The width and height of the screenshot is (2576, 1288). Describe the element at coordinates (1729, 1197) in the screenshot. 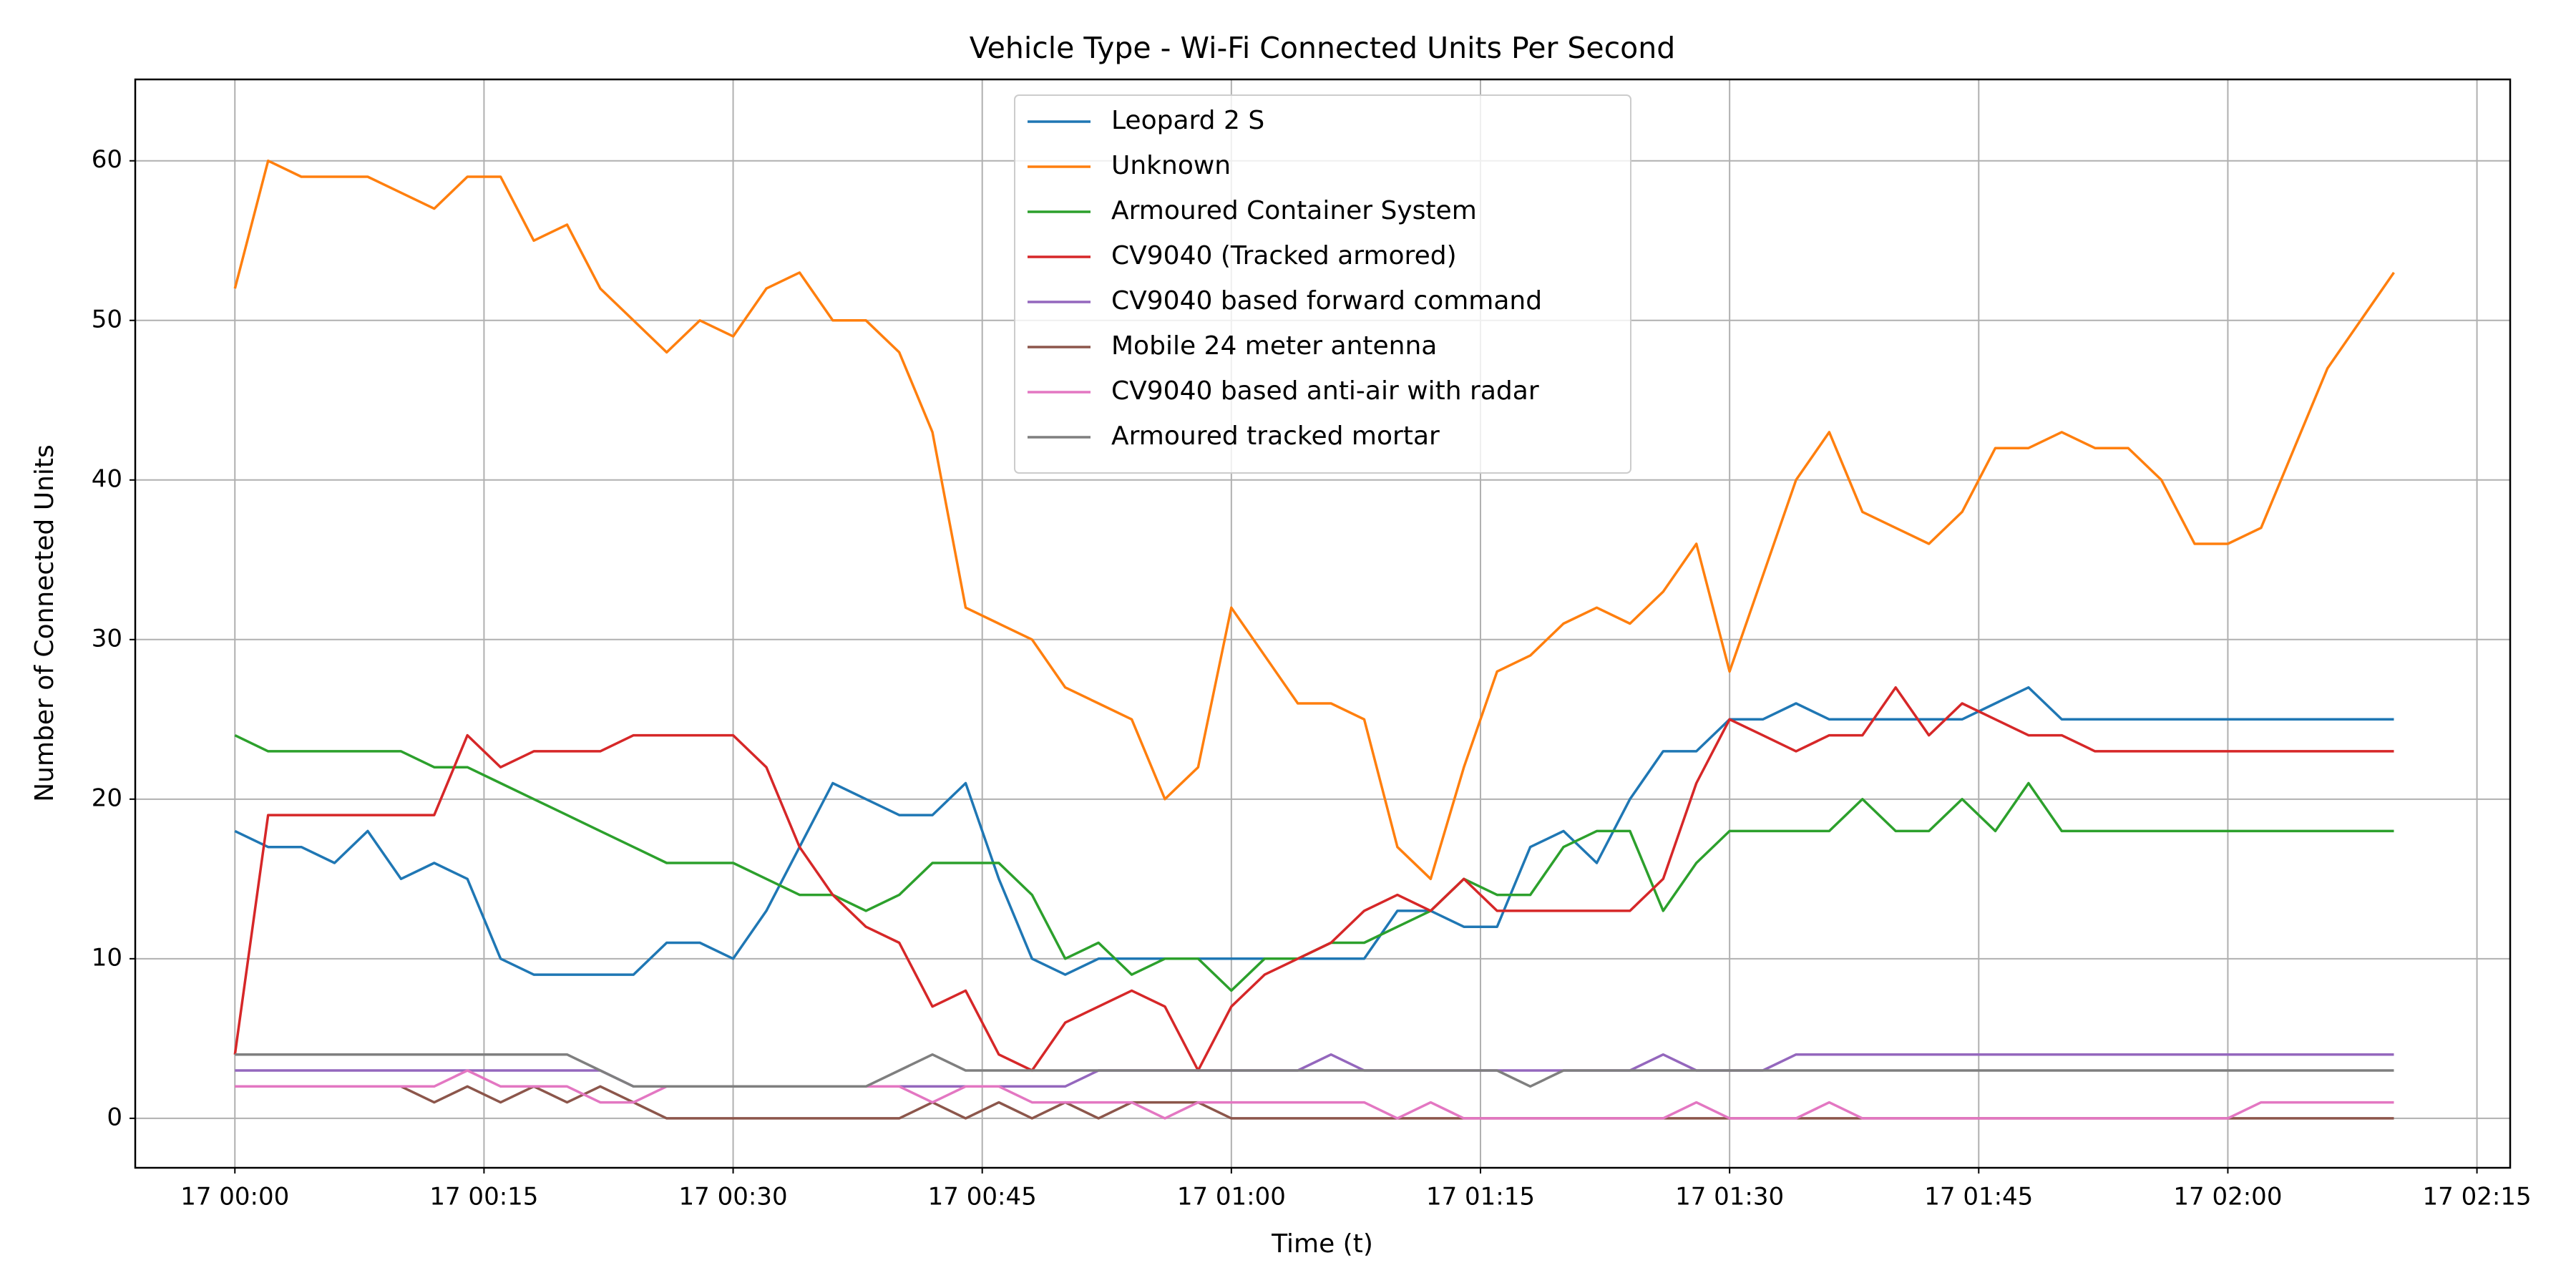

I see `x-tick-label: 17 01:30` at that location.